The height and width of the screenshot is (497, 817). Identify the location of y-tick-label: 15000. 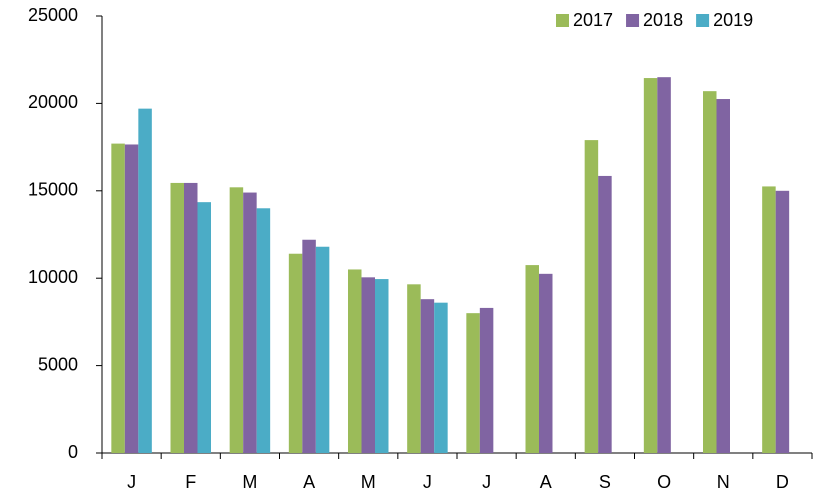
(53, 190).